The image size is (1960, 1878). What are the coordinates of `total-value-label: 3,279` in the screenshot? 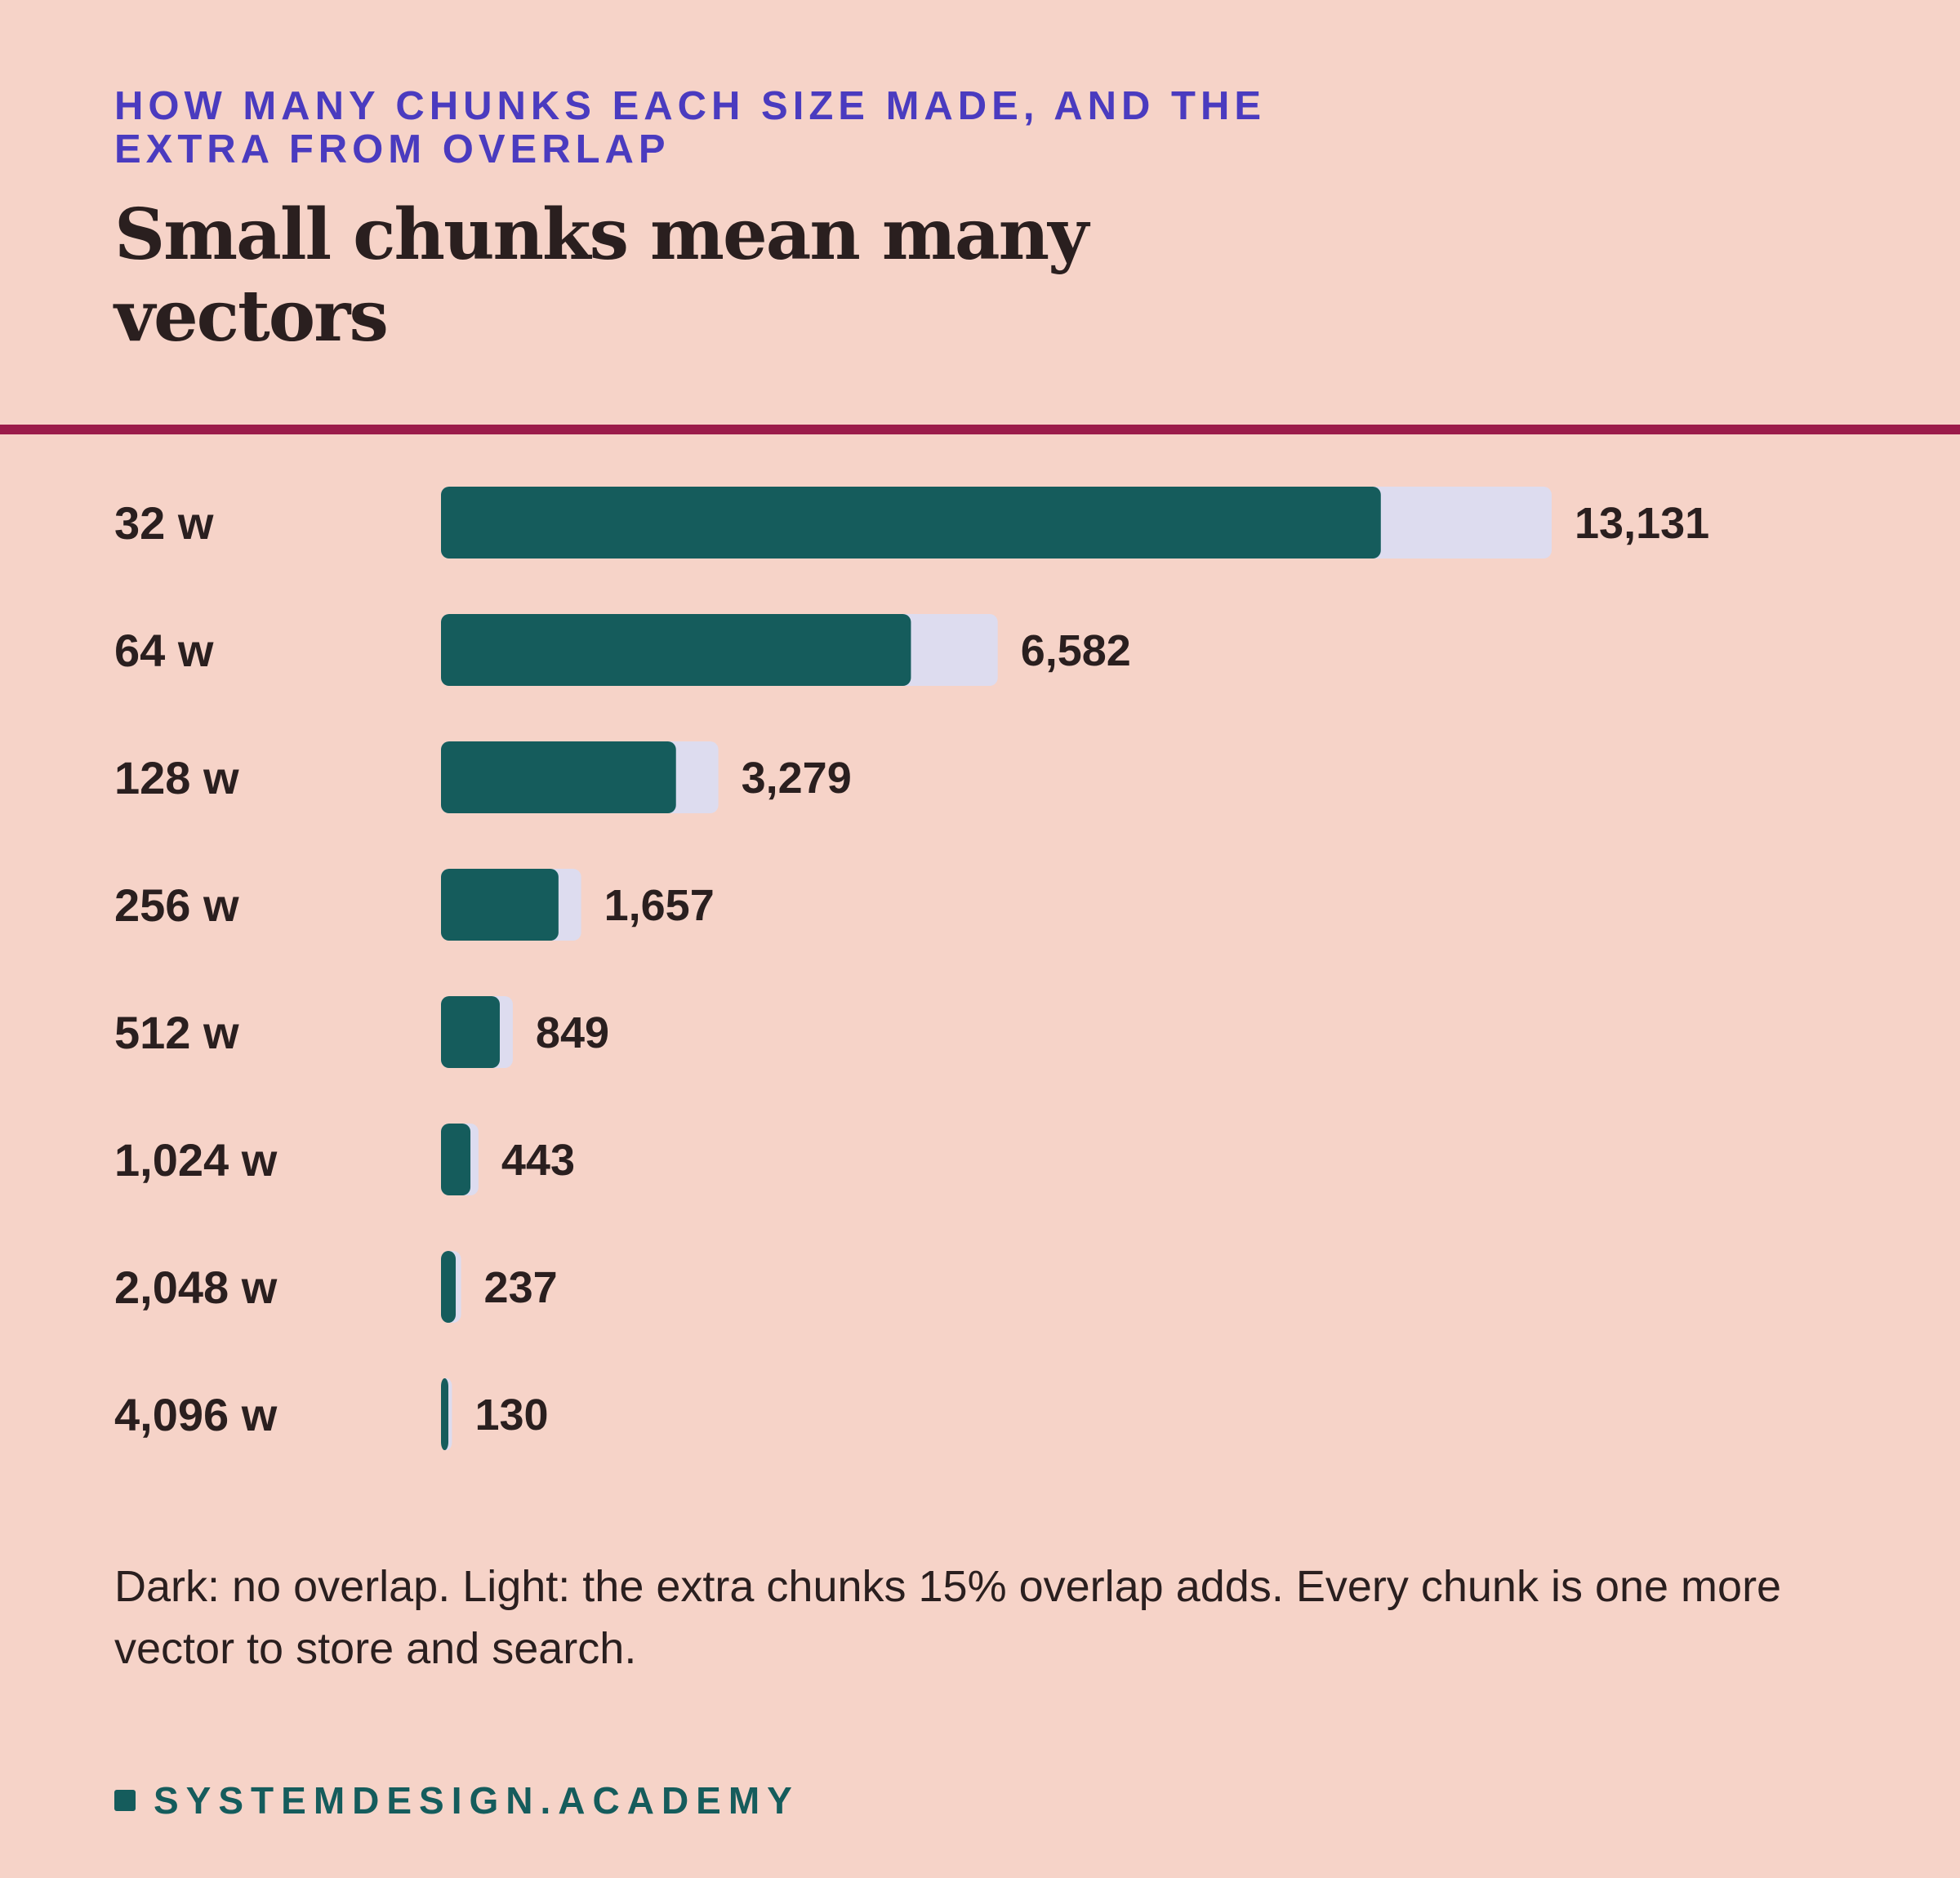 It's located at (797, 778).